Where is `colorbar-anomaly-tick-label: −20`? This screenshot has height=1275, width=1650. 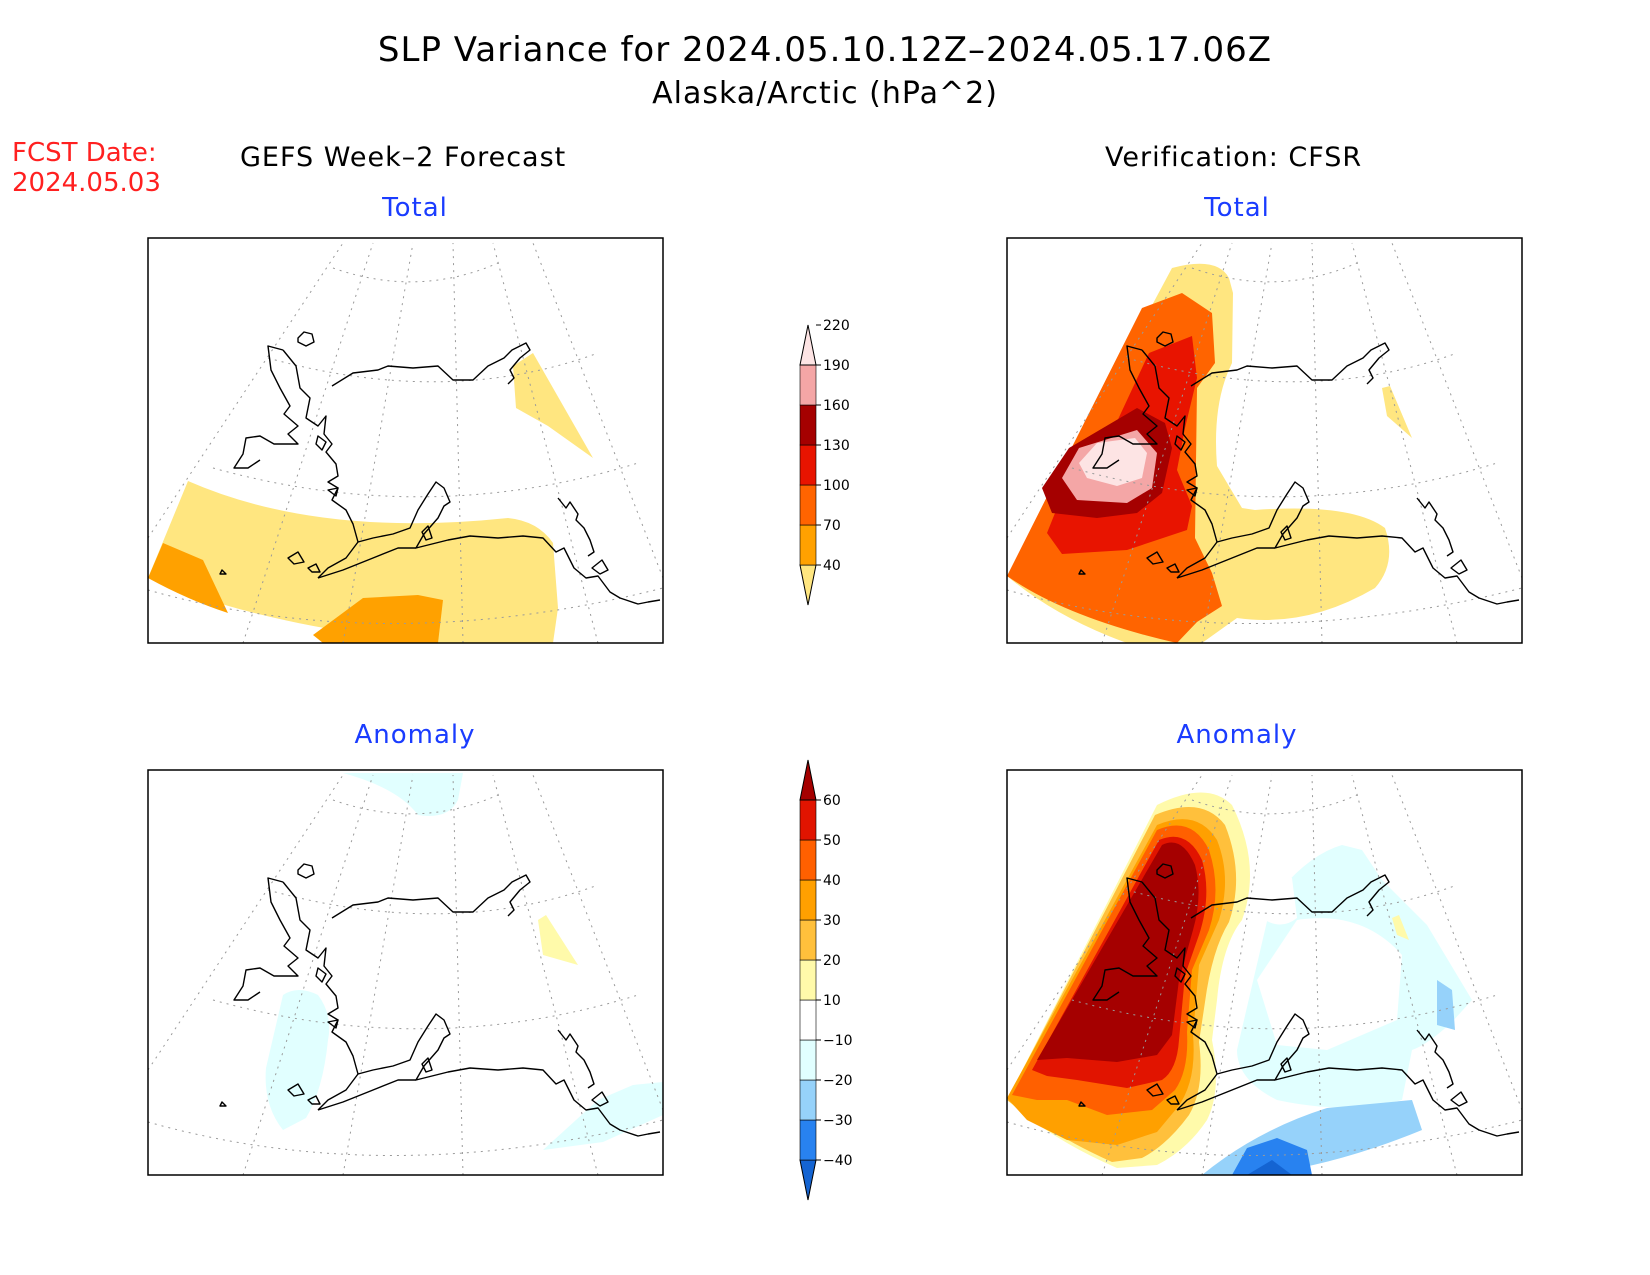 colorbar-anomaly-tick-label: −20 is located at coordinates (838, 1081).